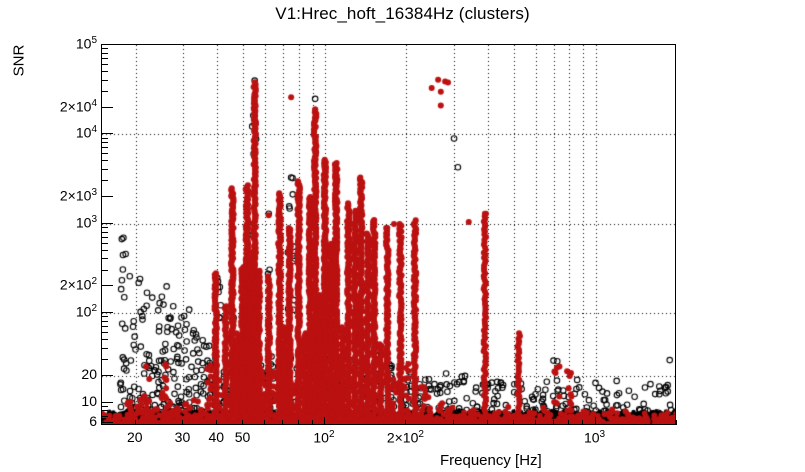 The image size is (805, 472). I want to click on y-tick-label: 20, so click(89, 373).